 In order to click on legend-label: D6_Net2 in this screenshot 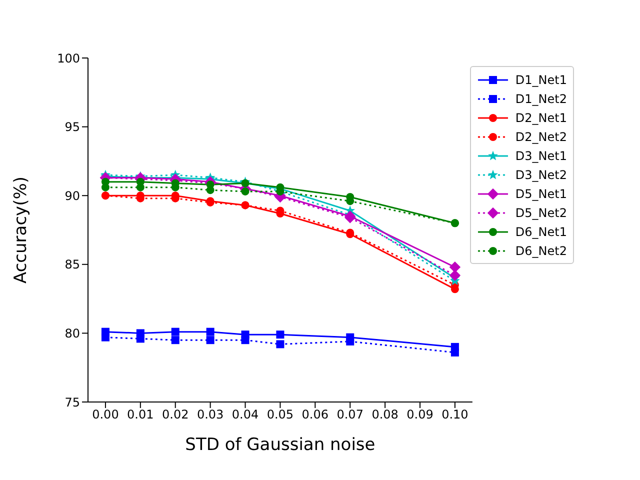, I will do `click(541, 251)`.